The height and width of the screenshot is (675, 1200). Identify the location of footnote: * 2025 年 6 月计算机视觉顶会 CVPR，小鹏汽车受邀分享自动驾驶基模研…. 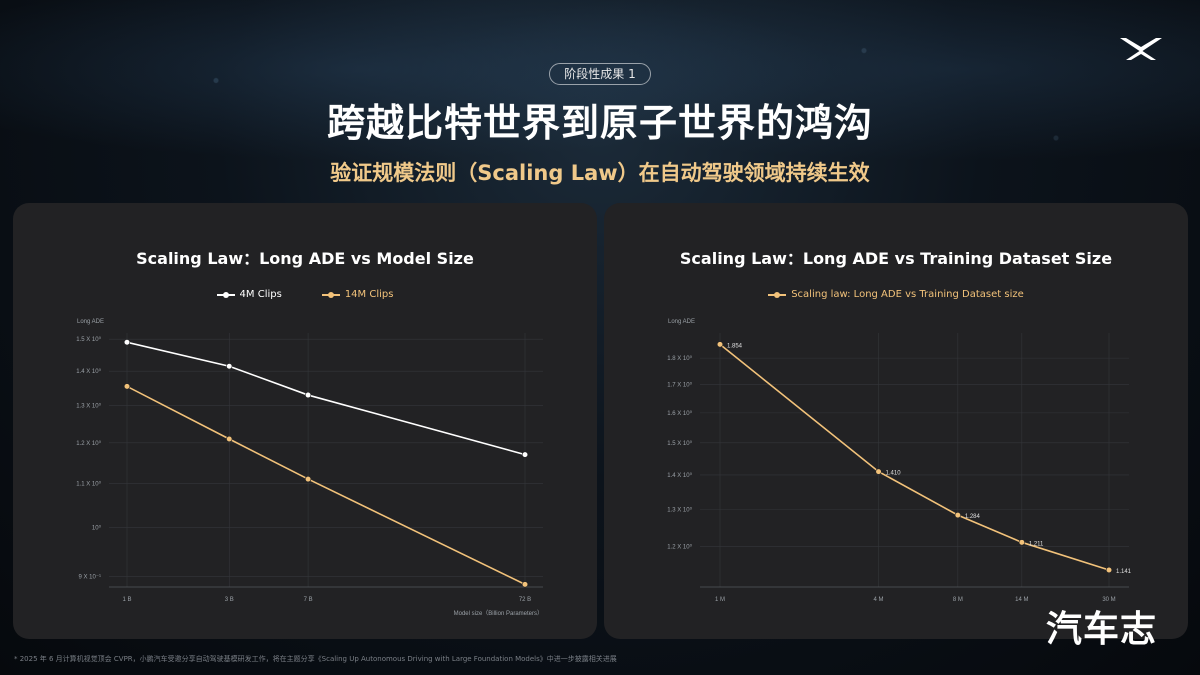
(315, 659).